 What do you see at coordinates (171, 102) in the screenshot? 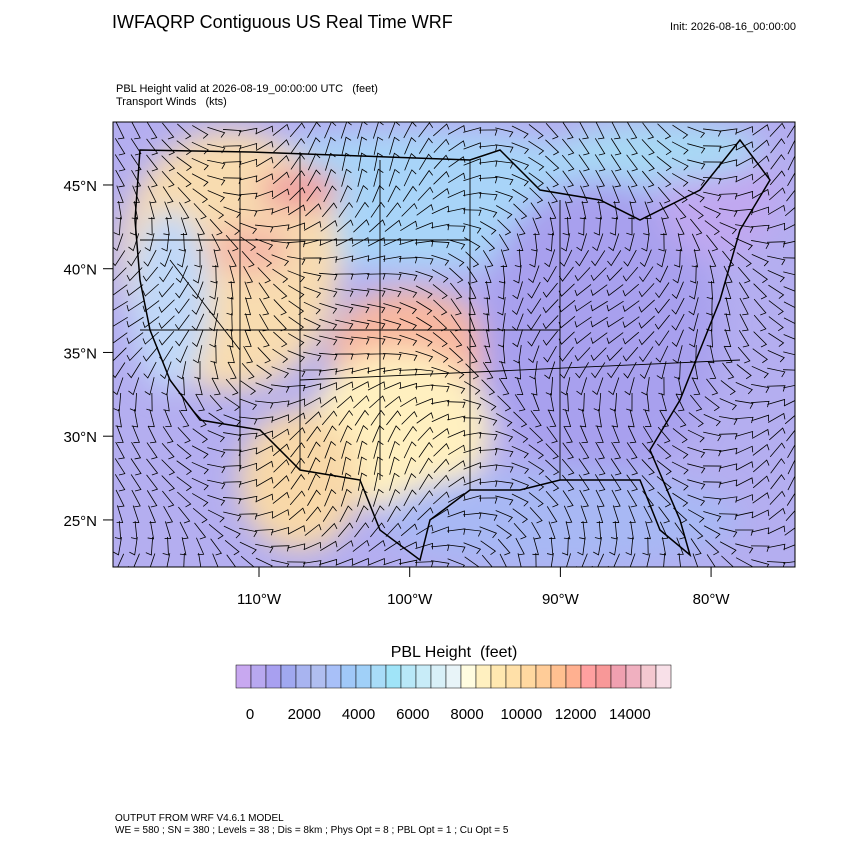
I see `wind-label: Transport Winds (kts)` at bounding box center [171, 102].